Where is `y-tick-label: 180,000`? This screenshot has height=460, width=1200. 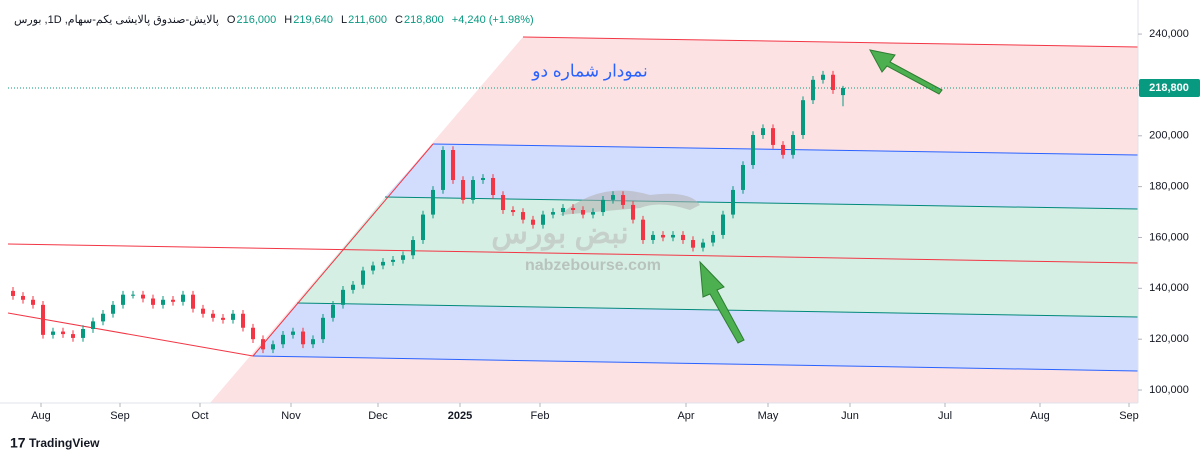
y-tick-label: 180,000 is located at coordinates (1169, 187).